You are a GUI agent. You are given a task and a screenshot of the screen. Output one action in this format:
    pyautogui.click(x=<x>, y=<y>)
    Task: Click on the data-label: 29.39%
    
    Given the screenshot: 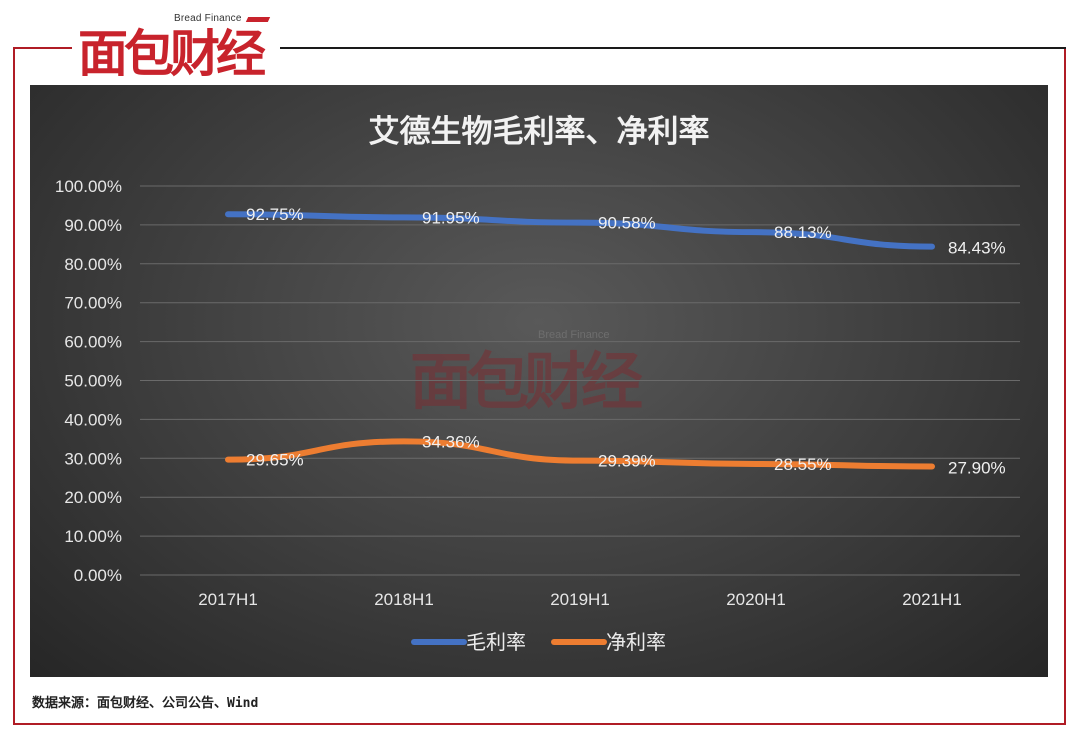 What is the action you would take?
    pyautogui.click(x=627, y=461)
    